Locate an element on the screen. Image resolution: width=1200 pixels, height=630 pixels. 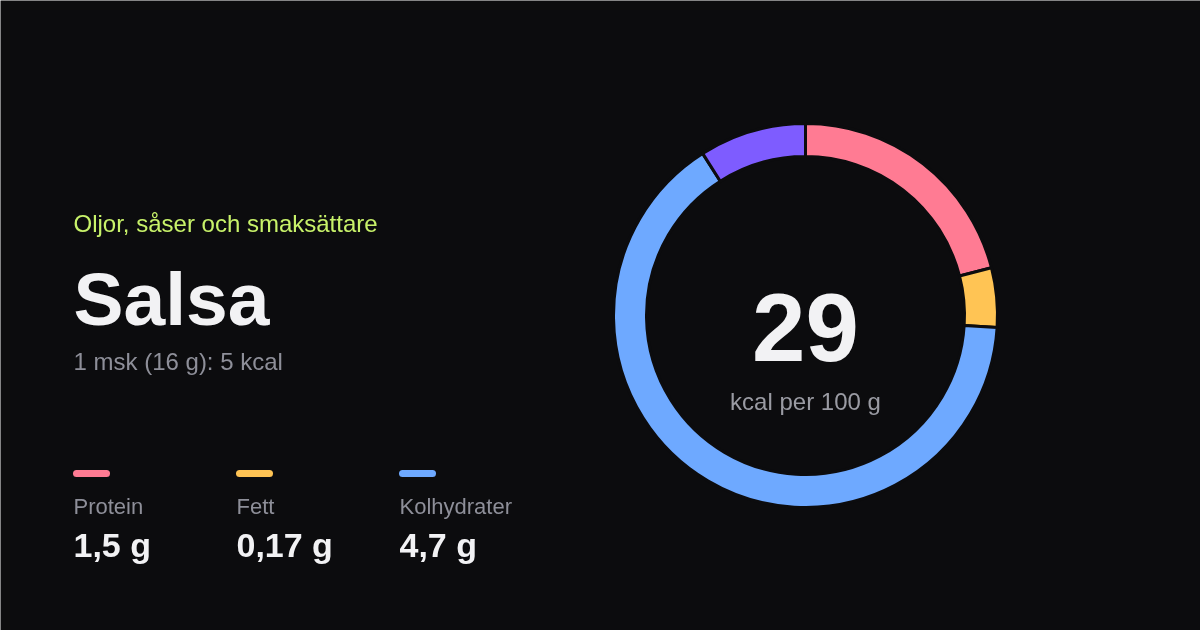
legend-label: Kolhydrater is located at coordinates (456, 506).